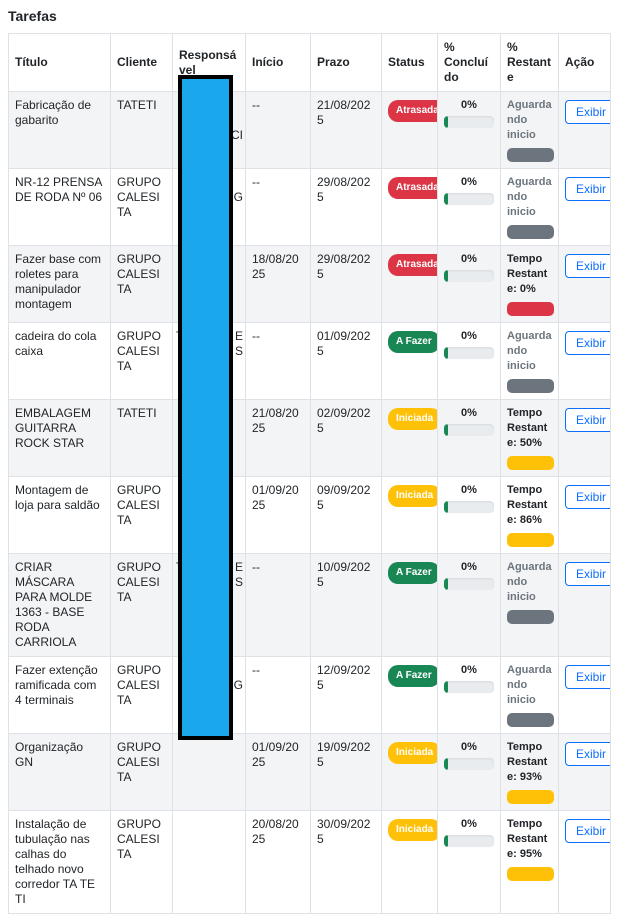  I want to click on cell-titulo: cadeira do cola caixa, so click(59, 361).